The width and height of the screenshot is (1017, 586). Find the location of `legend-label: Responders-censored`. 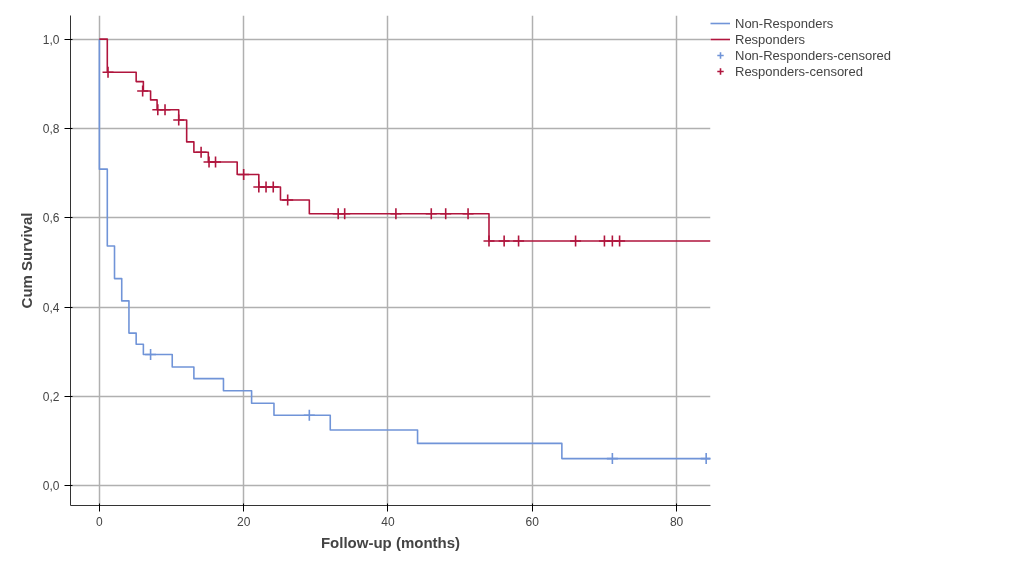

legend-label: Responders-censored is located at coordinates (799, 71).